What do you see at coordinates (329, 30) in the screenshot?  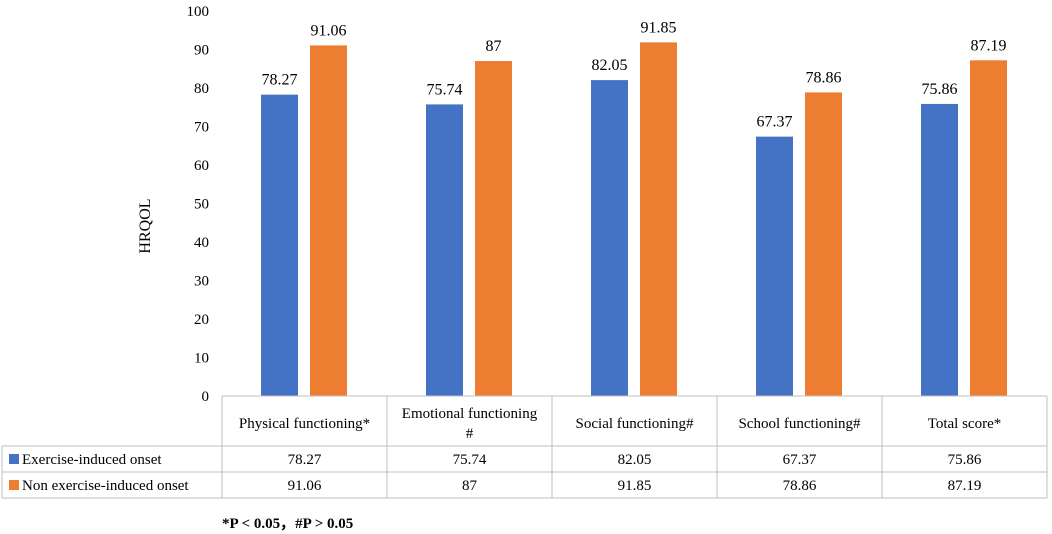 I see `bar-data-label: 91.06` at bounding box center [329, 30].